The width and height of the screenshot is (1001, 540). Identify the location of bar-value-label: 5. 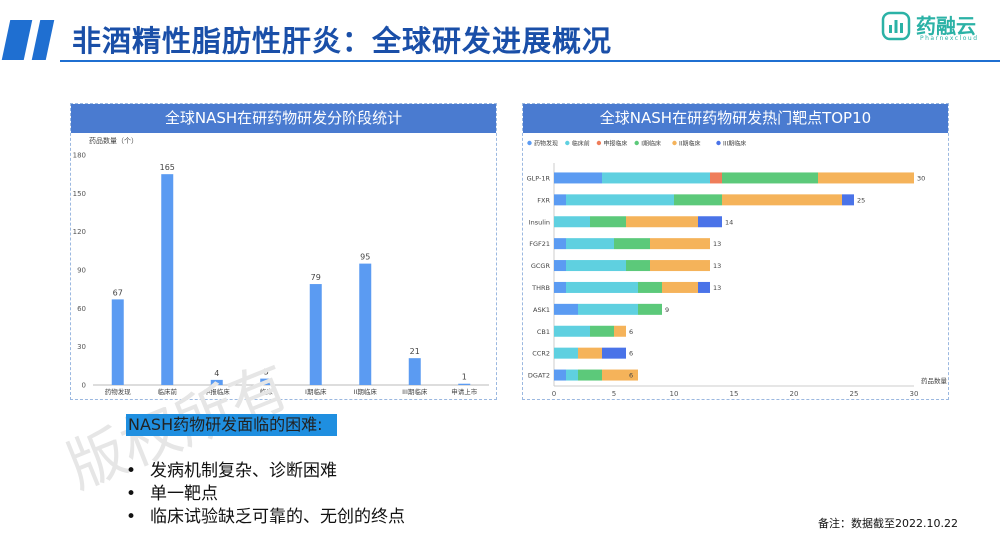
(266, 372).